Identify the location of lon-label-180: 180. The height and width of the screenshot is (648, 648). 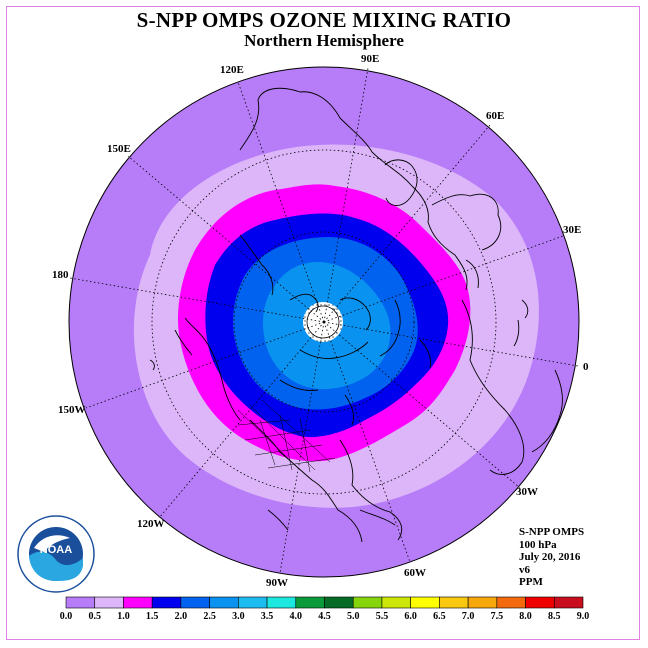
(60, 275).